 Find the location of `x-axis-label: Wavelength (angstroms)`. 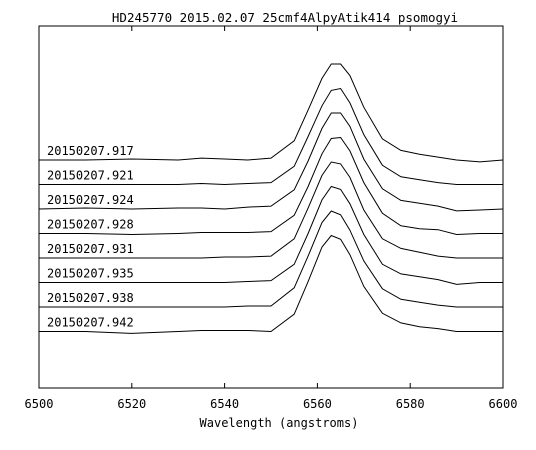

x-axis-label: Wavelength (angstroms) is located at coordinates (279, 423).